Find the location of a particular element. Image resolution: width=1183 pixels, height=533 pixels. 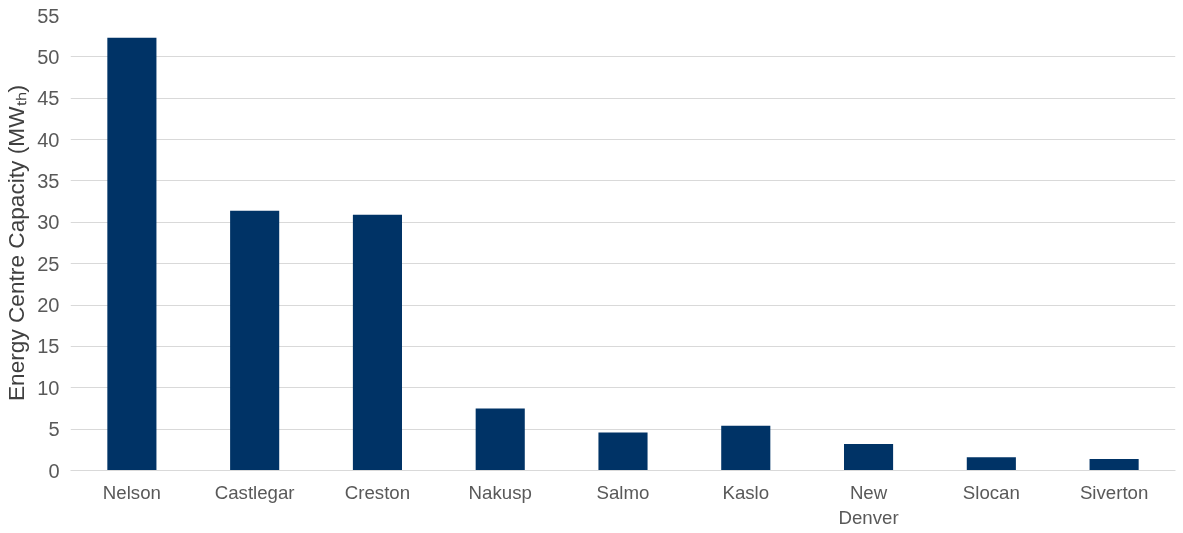

y-tick-label: 20 is located at coordinates (48, 305).